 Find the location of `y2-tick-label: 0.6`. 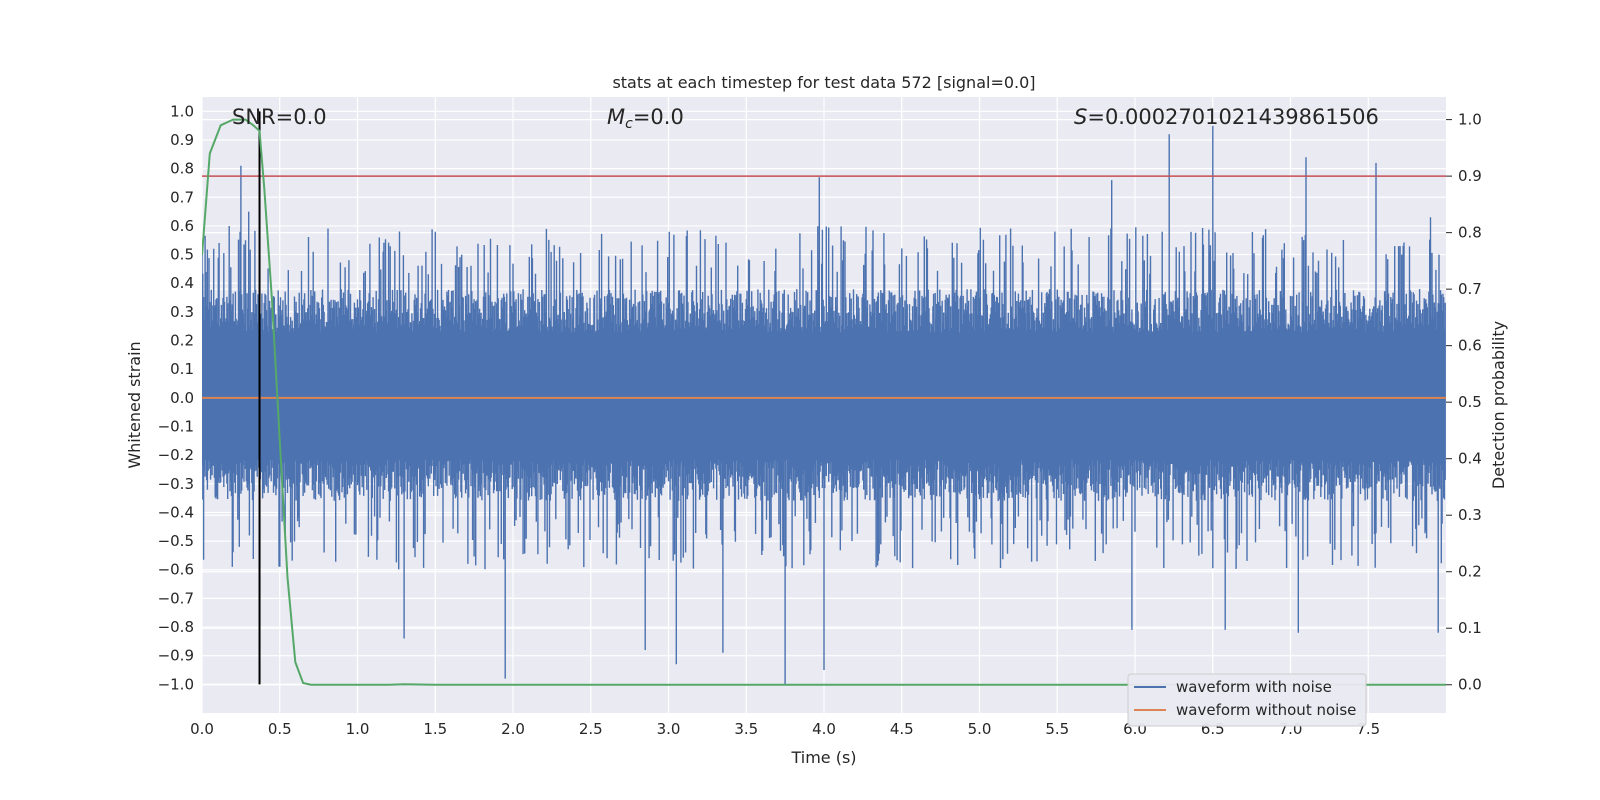

y2-tick-label: 0.6 is located at coordinates (1470, 346).